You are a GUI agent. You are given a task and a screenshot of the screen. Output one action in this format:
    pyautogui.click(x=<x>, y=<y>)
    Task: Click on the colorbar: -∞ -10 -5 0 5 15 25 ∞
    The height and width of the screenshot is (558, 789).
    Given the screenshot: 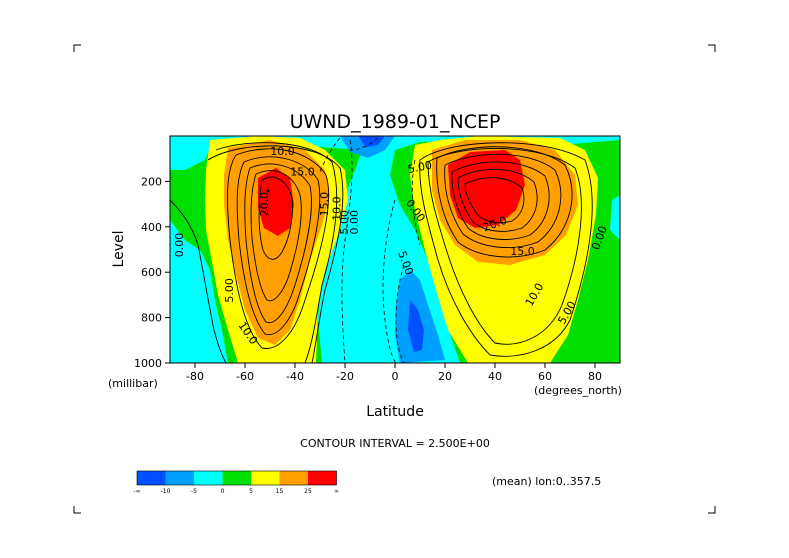 What is the action you would take?
    pyautogui.click(x=236, y=482)
    